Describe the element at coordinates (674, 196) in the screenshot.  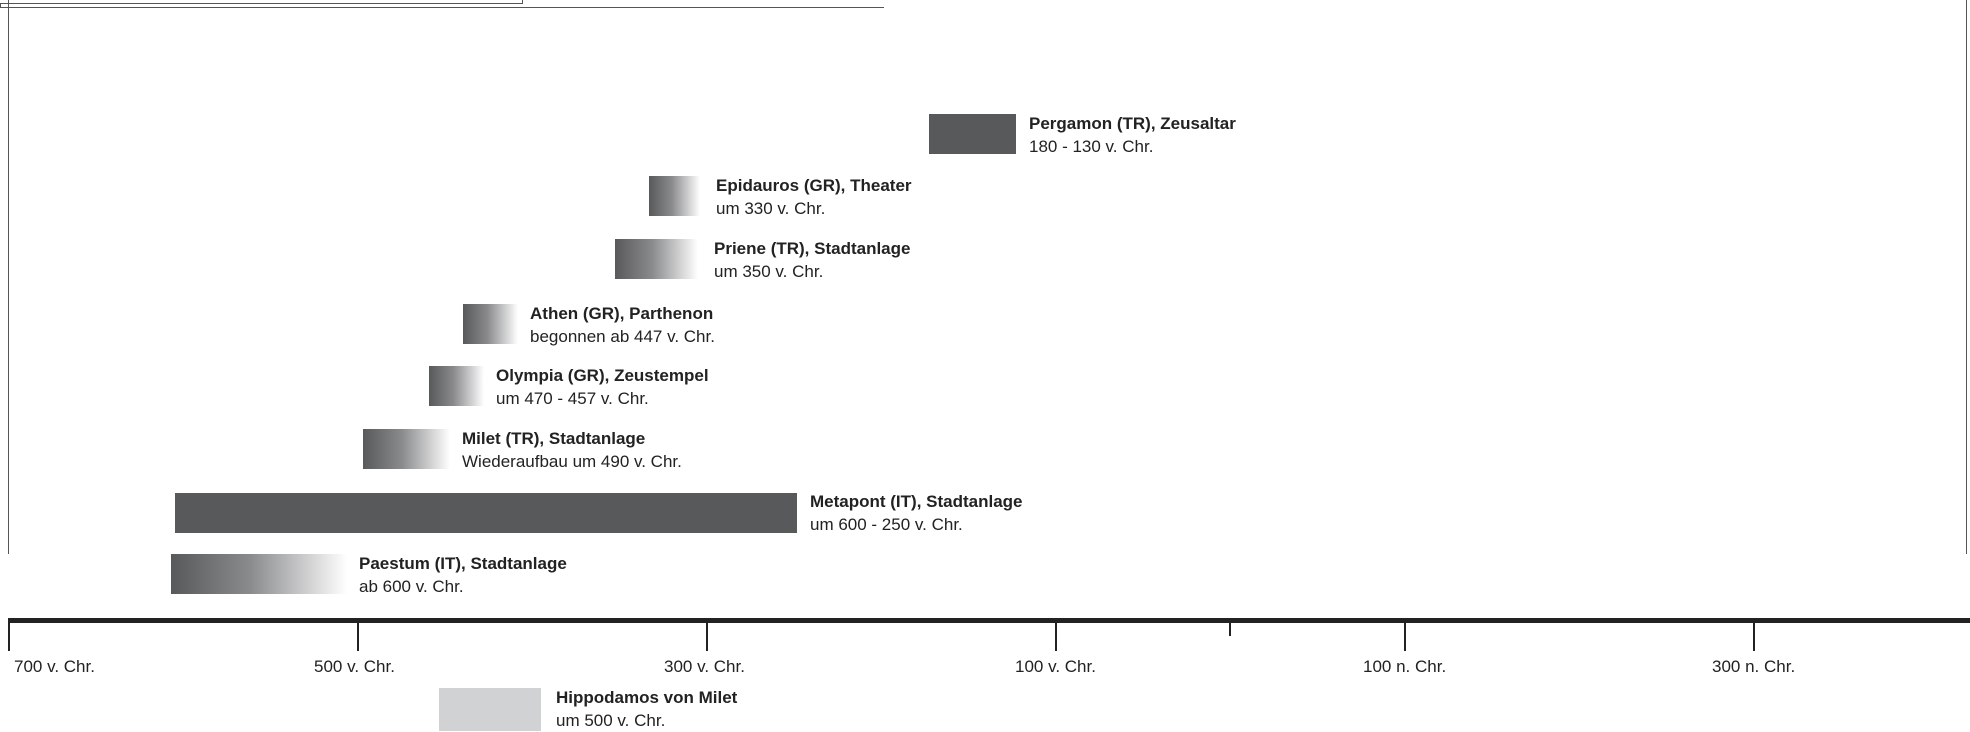
I see `event-bar-epidauros` at that location.